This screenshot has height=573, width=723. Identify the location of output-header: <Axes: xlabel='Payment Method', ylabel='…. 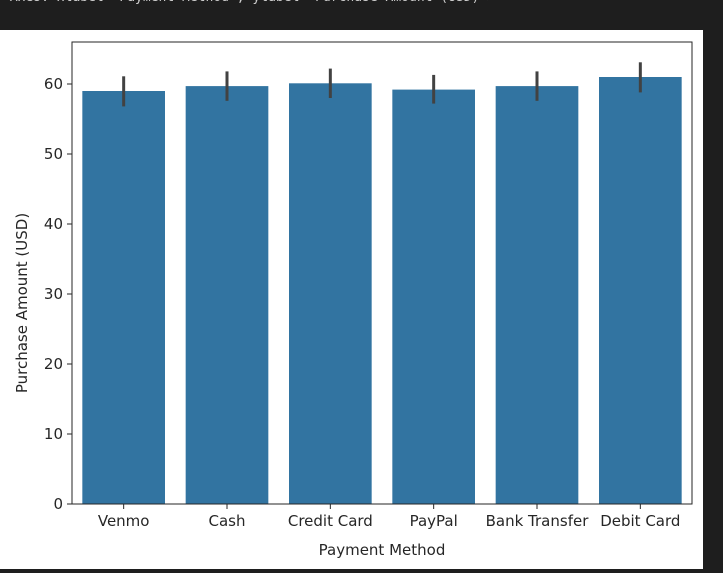
(361, 15).